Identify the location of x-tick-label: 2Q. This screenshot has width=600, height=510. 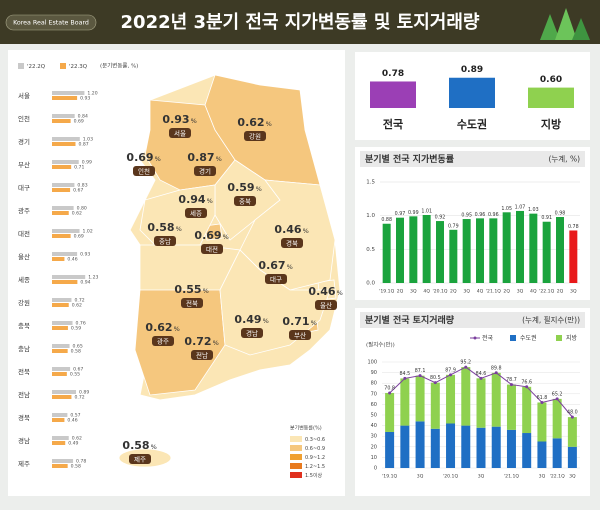
(400, 292).